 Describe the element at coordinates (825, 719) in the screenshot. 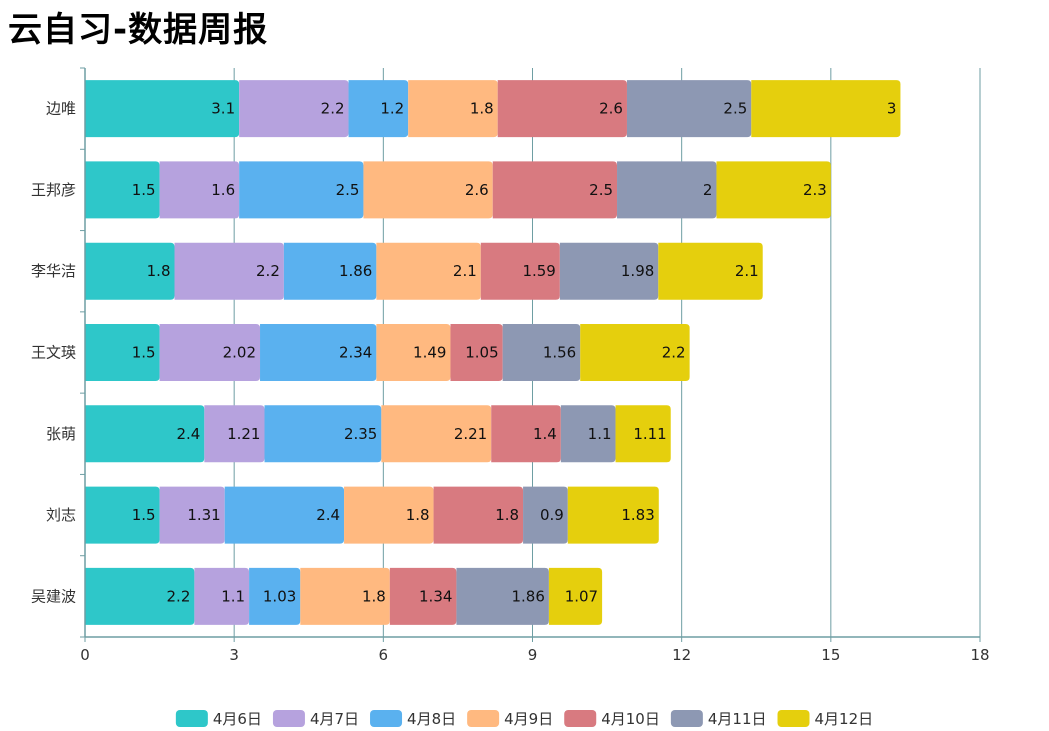

I see `legend-item: 4月12日` at that location.